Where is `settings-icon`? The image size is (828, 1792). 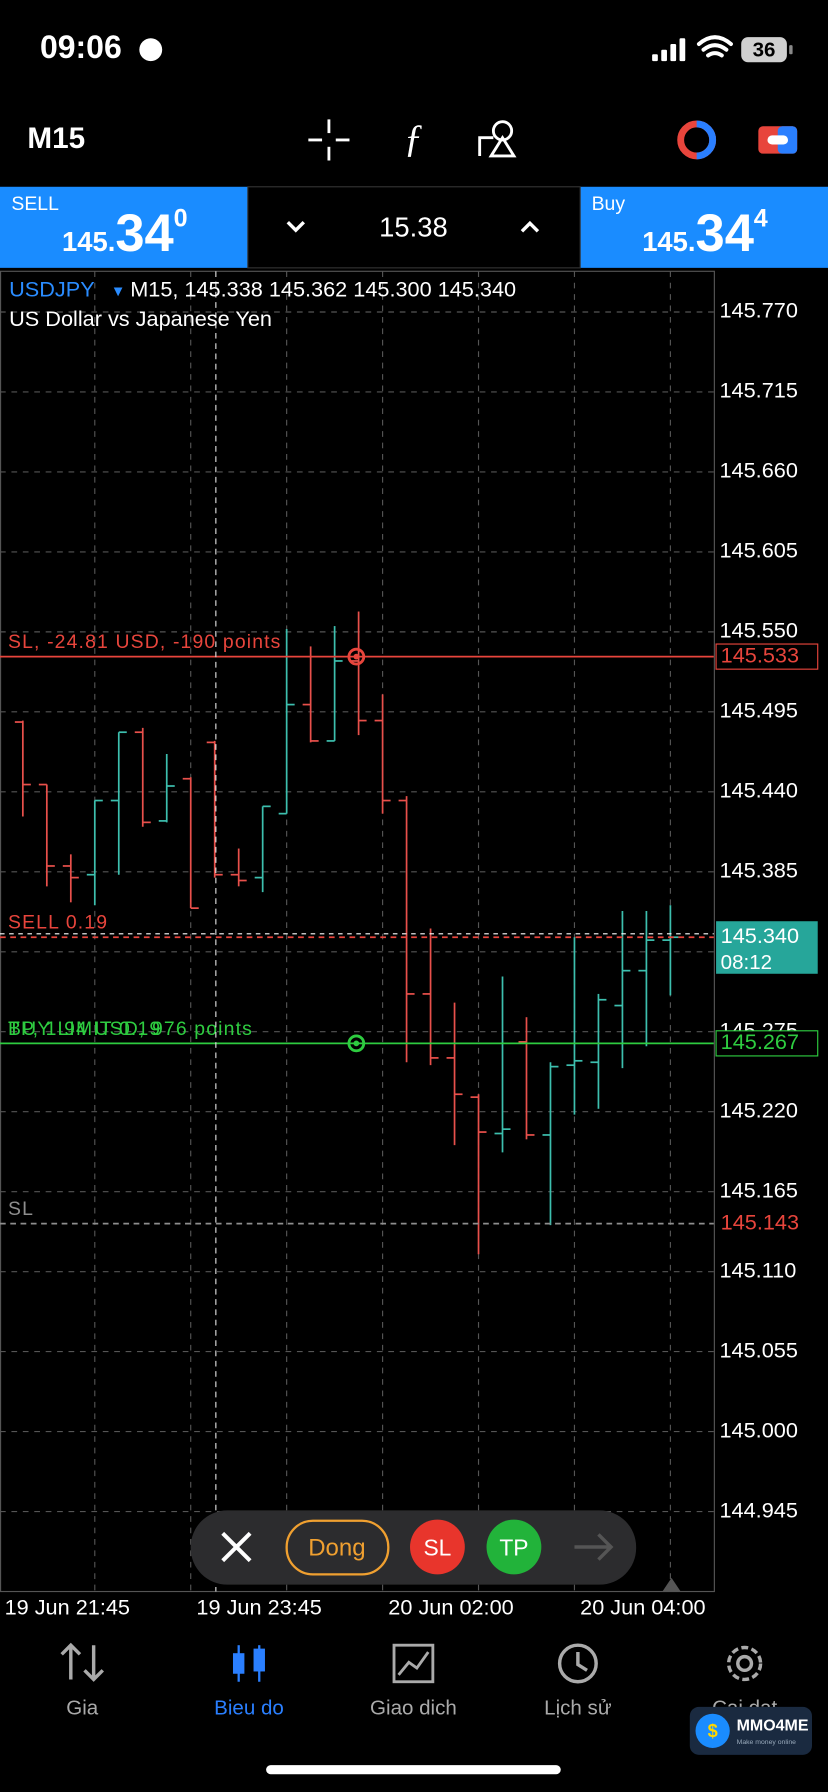 settings-icon is located at coordinates (744, 1663).